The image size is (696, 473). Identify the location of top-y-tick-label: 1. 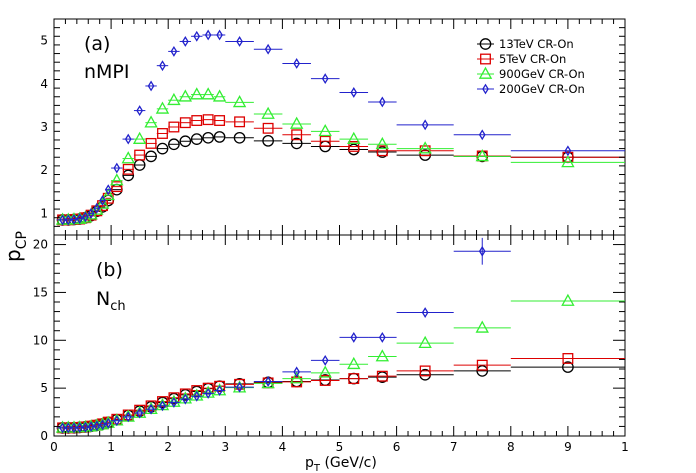
(44, 213).